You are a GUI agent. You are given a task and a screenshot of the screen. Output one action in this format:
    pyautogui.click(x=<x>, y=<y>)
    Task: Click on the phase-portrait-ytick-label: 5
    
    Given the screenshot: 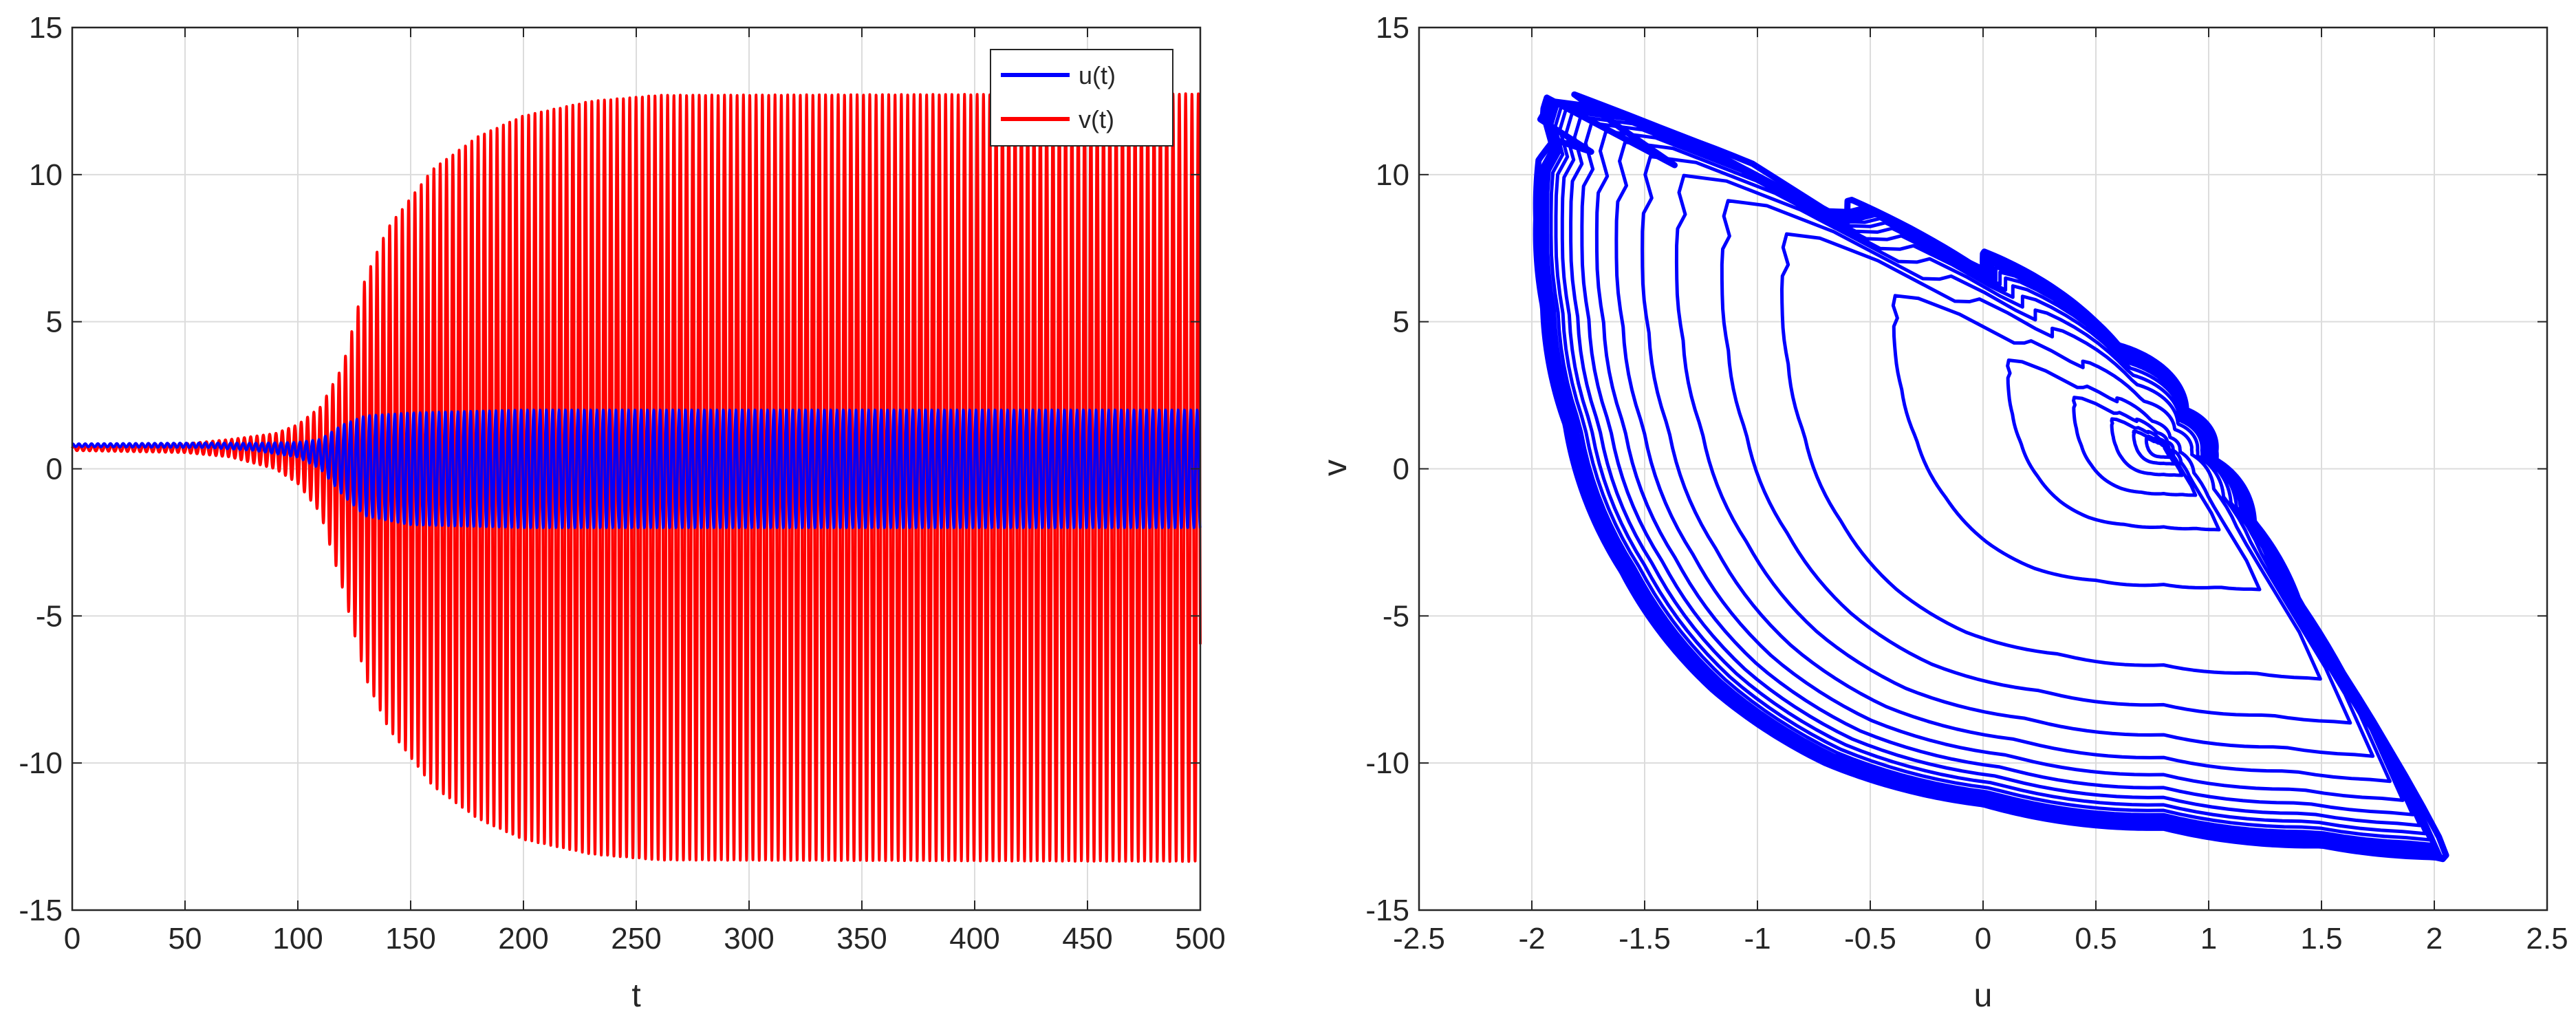 What is the action you would take?
    pyautogui.click(x=1401, y=322)
    